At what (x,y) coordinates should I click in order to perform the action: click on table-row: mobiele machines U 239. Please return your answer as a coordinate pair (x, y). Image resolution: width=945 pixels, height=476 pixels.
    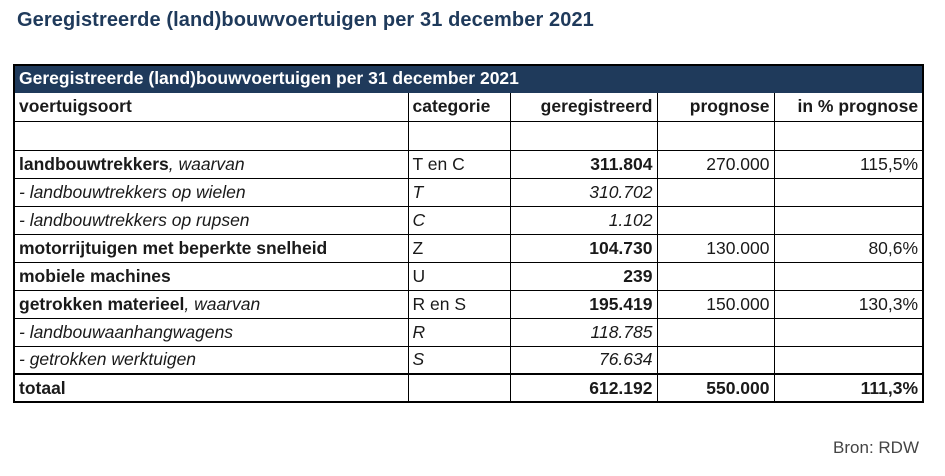
    Looking at the image, I should click on (468, 276).